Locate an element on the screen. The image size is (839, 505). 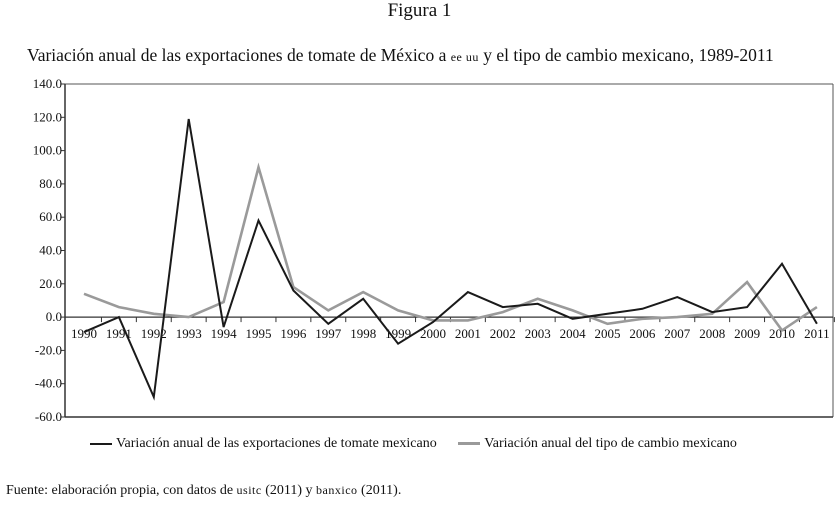
x-tick-label: 1996 is located at coordinates (293, 333).